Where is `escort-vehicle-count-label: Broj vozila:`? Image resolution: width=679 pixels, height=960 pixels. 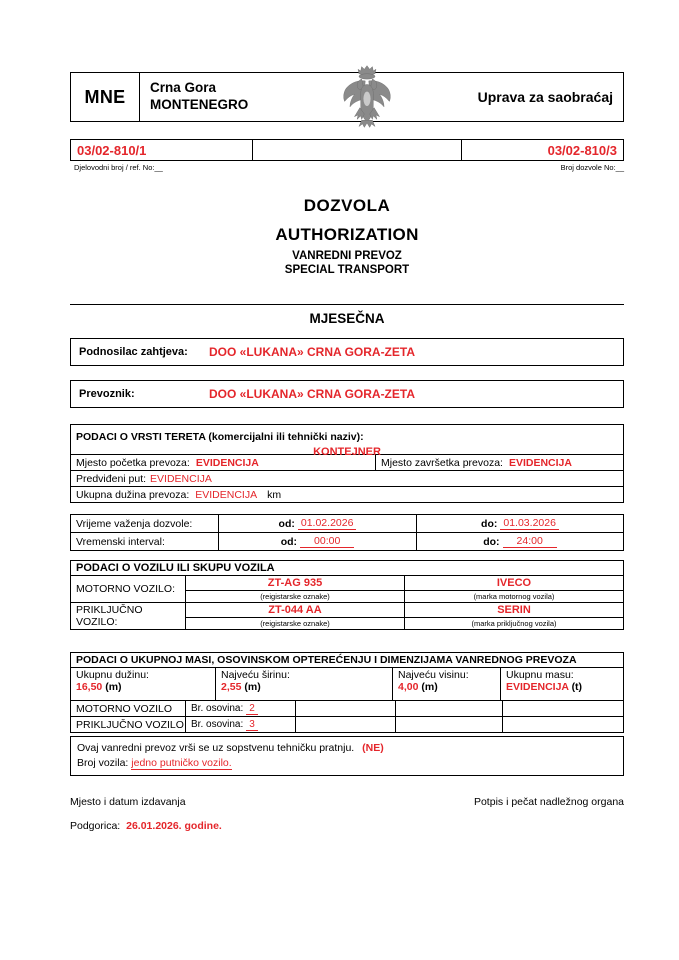
escort-vehicle-count-label: Broj vozila: is located at coordinates (103, 763).